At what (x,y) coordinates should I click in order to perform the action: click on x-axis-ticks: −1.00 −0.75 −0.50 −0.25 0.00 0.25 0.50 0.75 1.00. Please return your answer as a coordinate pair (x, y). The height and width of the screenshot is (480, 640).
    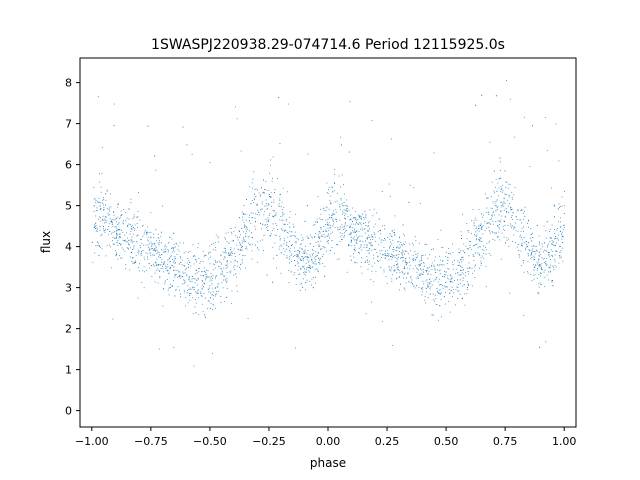
    Looking at the image, I should click on (325, 437).